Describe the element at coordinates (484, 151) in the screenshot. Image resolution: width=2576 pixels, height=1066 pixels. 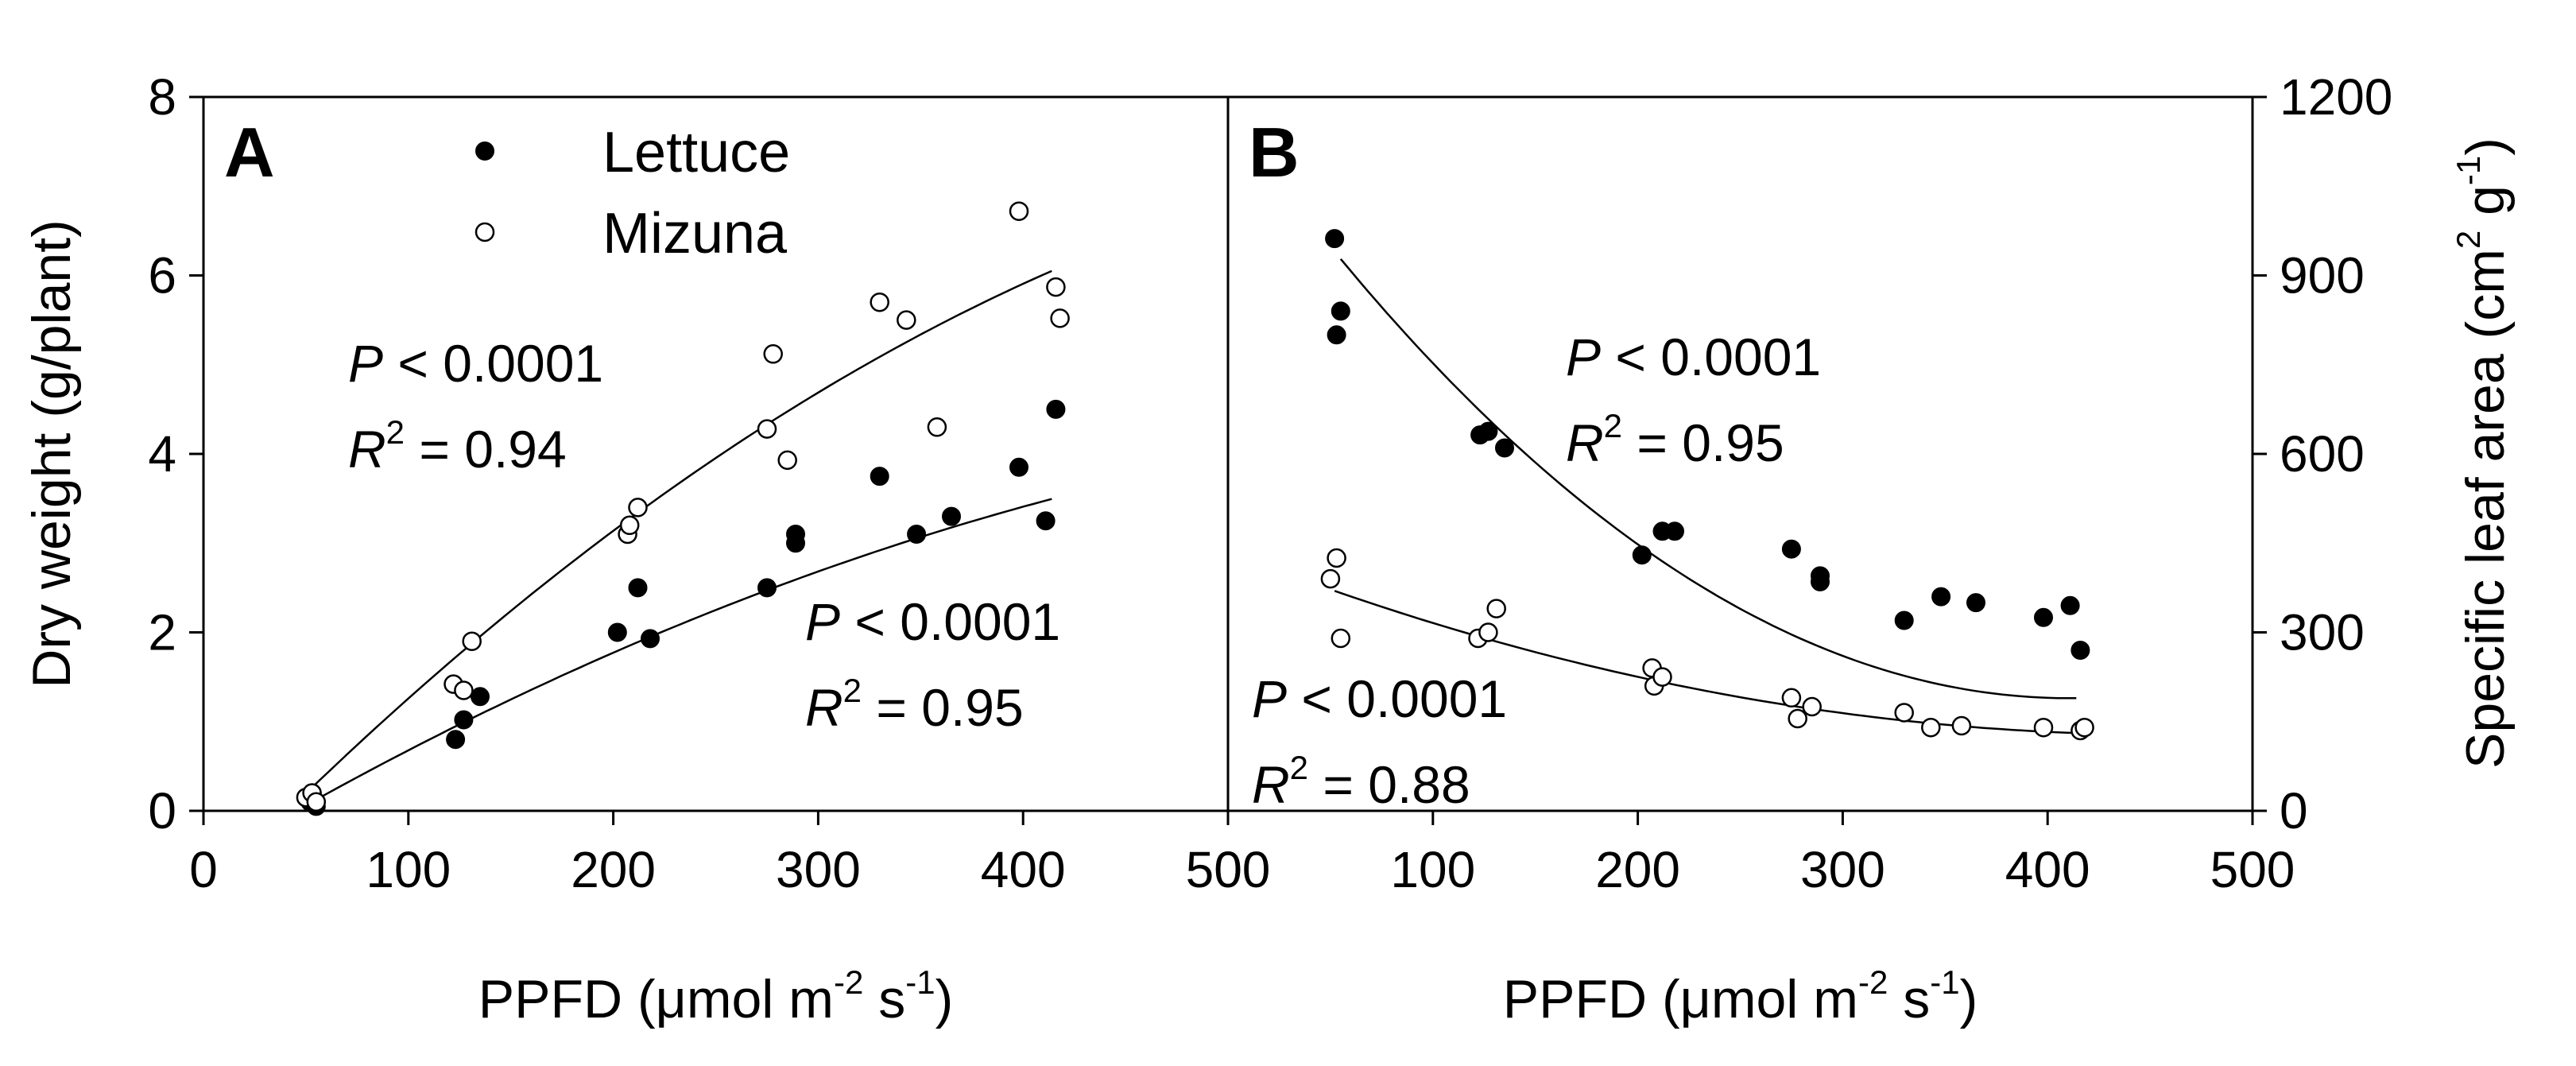
I see `legend-marker-lettuce` at that location.